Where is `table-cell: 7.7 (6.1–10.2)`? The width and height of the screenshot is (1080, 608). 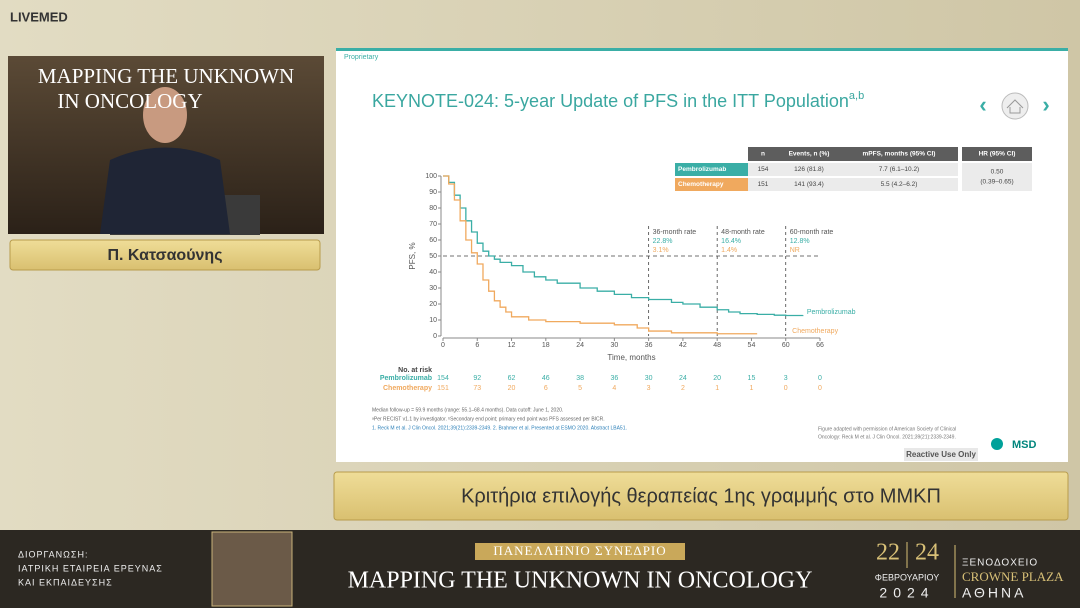 table-cell: 7.7 (6.1–10.2) is located at coordinates (899, 169).